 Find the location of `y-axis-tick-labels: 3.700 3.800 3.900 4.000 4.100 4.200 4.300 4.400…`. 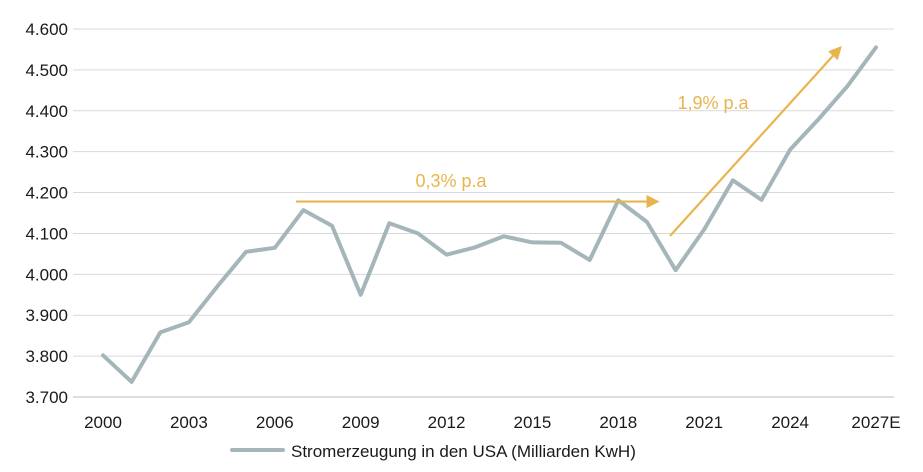

y-axis-tick-labels: 3.700 3.800 3.900 4.000 4.100 4.200 4.300 4.400… is located at coordinates (46, 213).